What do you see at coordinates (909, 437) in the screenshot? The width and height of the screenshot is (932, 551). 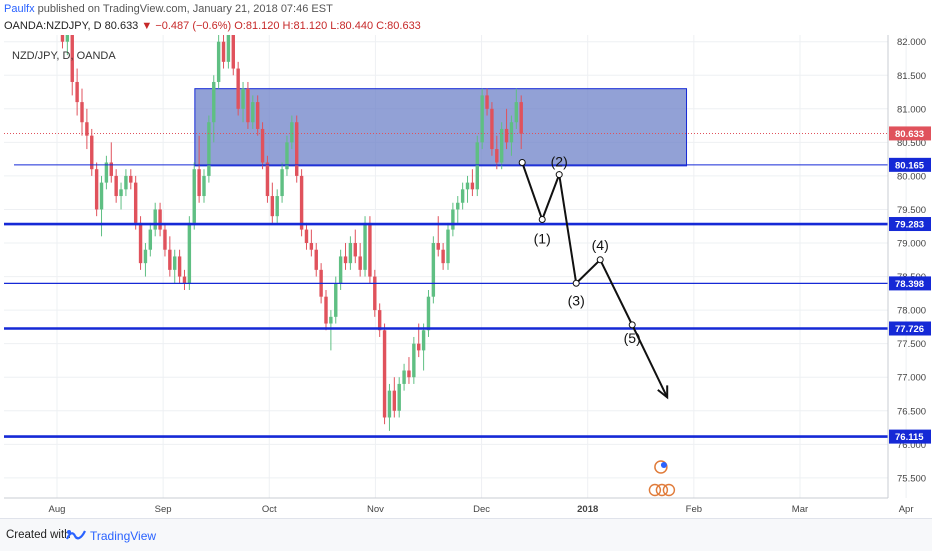 I see `level-badge-label: 76.115` at bounding box center [909, 437].